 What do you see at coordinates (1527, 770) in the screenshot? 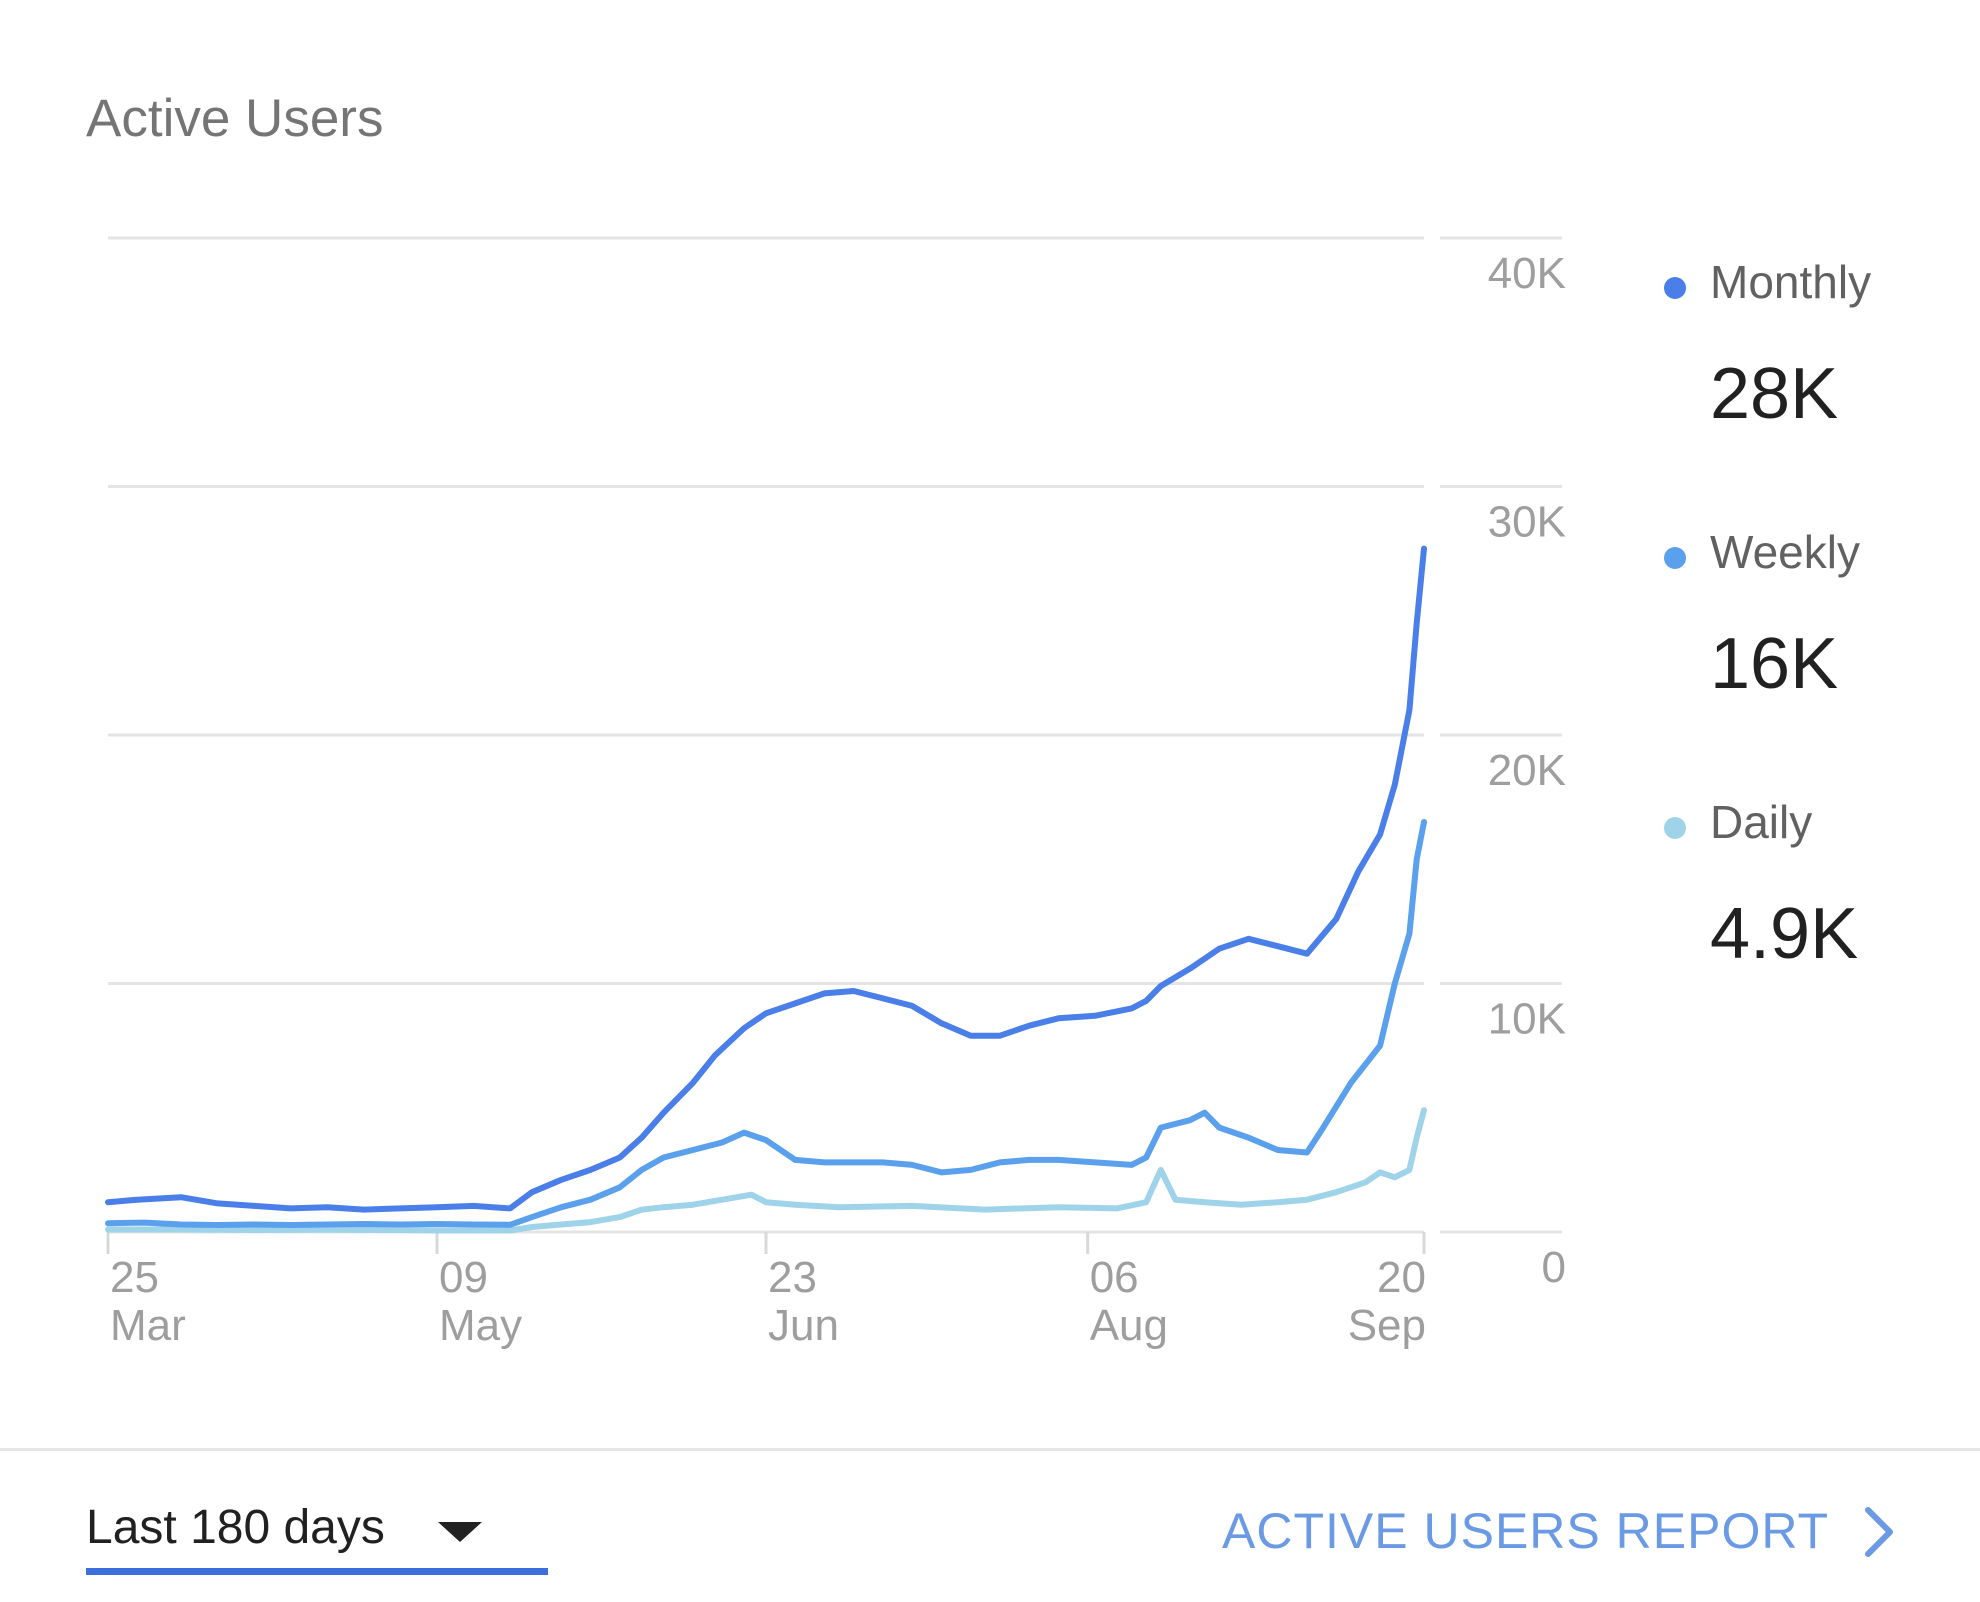
I see `y-tick-label: 20K` at bounding box center [1527, 770].